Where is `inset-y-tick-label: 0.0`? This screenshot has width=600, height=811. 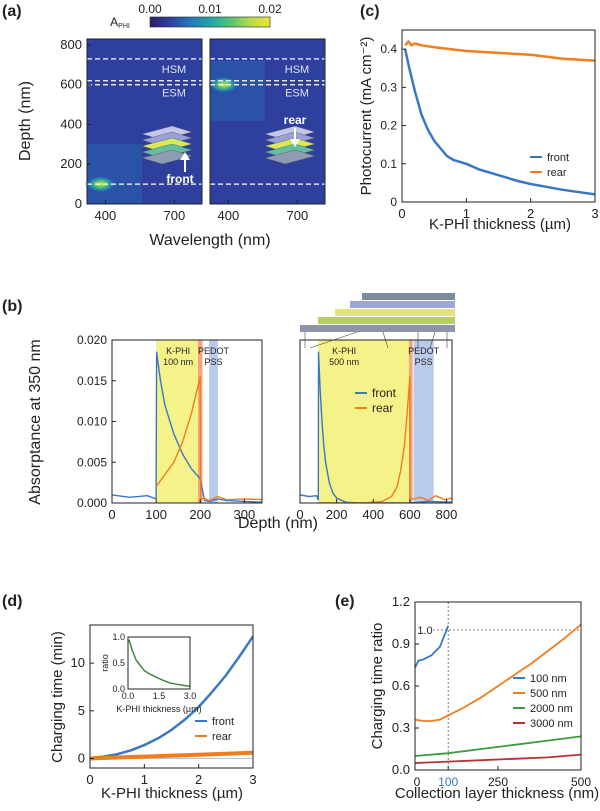
inset-y-tick-label: 0.0 is located at coordinates (118, 689).